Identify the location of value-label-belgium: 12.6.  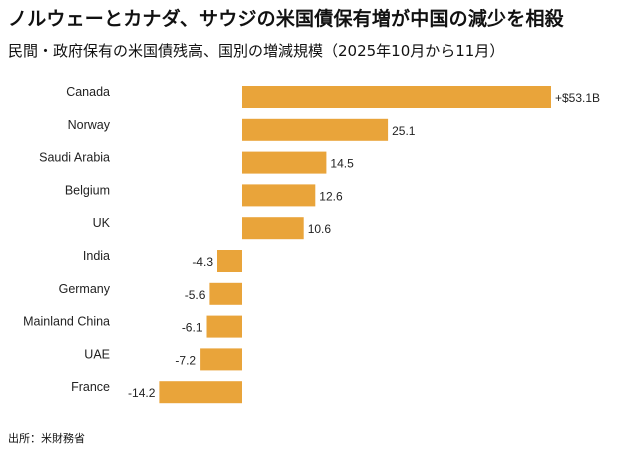
(331, 196).